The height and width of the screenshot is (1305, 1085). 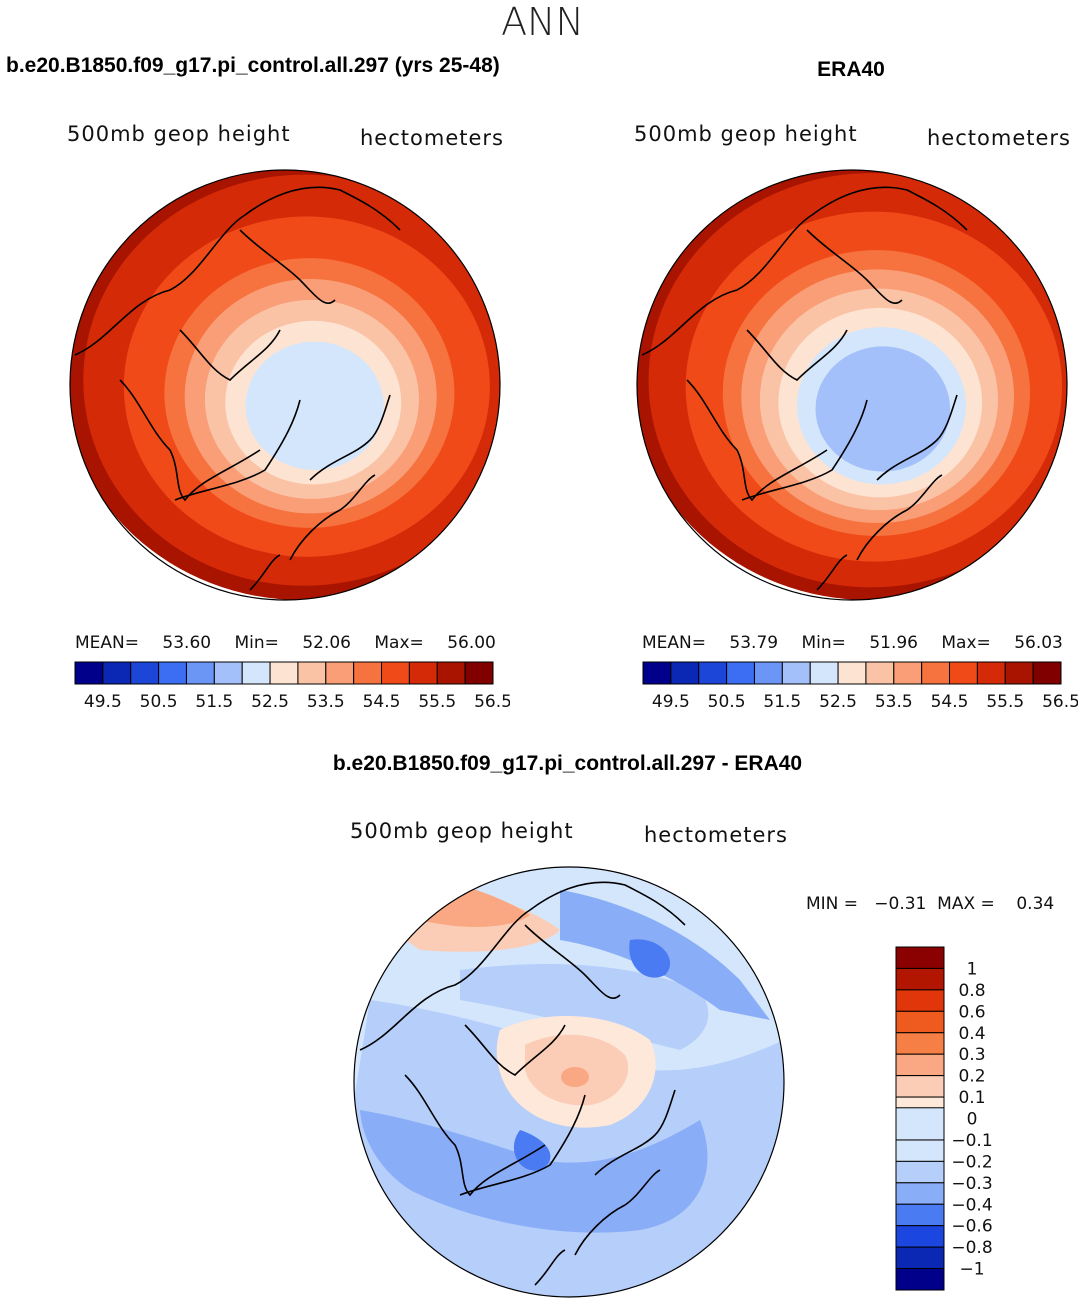 What do you see at coordinates (1060, 702) in the screenshot?
I see `right-colorbar-tick-label: 56.5` at bounding box center [1060, 702].